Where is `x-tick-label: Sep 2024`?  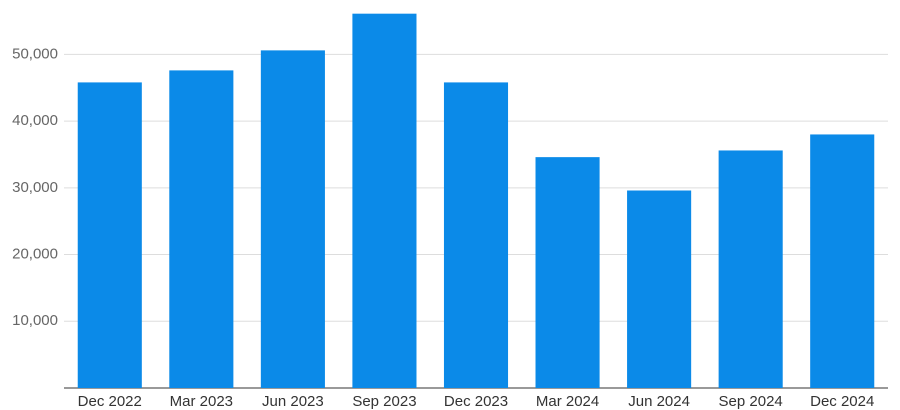
x-tick-label: Sep 2024 is located at coordinates (751, 401).